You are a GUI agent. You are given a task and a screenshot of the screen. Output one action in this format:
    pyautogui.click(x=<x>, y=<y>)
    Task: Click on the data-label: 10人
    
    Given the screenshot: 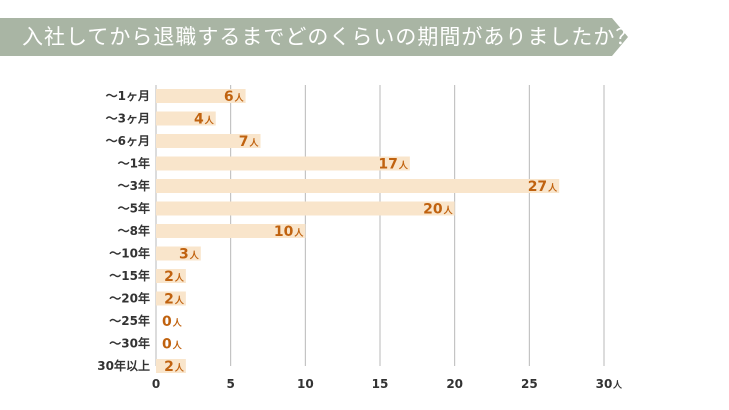 What is the action you would take?
    pyautogui.click(x=289, y=232)
    